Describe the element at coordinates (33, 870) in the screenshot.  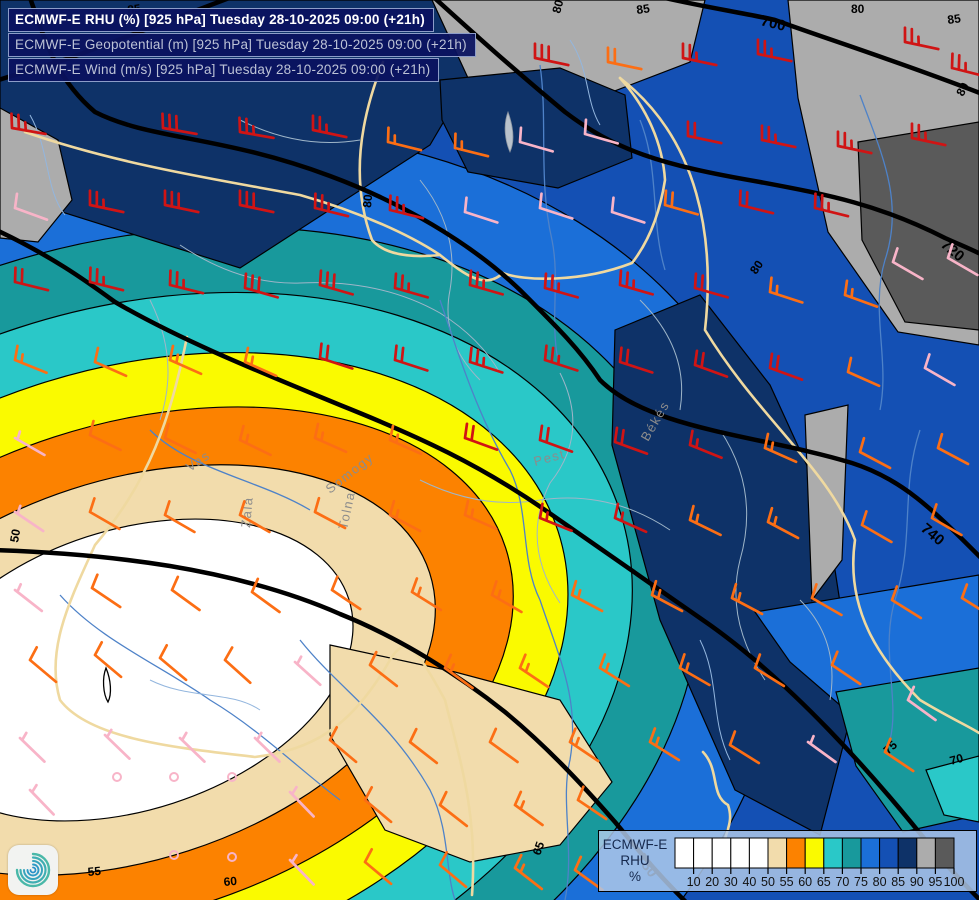
I see `spiral-icon` at that location.